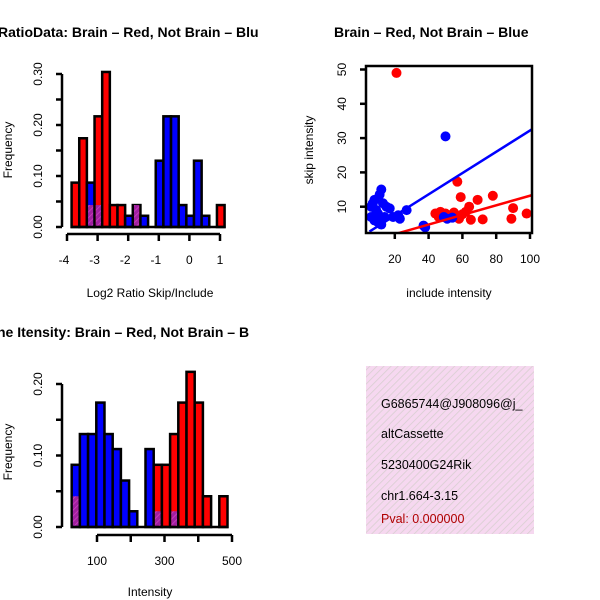  I want to click on chart-title: Brain – Red, Not Brain – Blue, so click(431, 32).